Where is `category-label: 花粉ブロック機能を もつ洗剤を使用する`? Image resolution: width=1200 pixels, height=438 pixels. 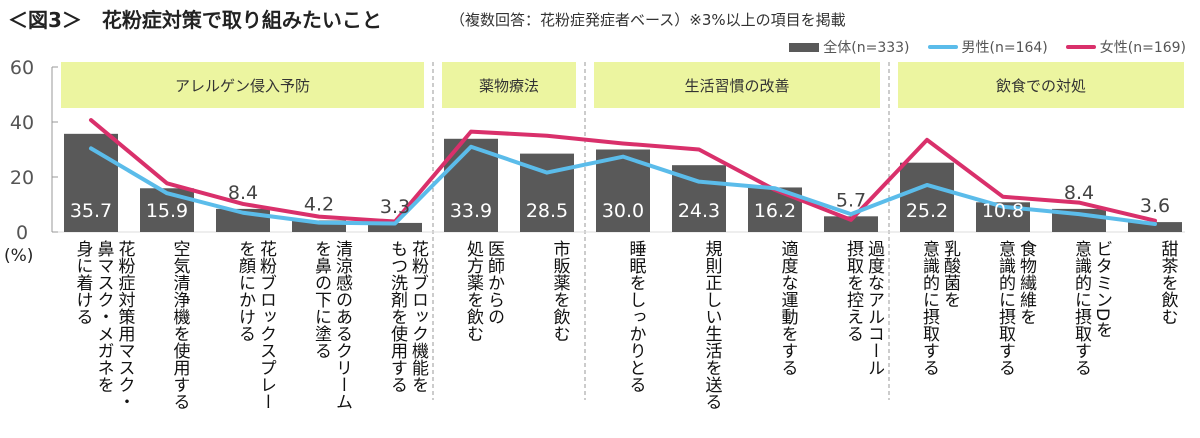 category-label: 花粉ブロック機能を もつ洗剤を使用する is located at coordinates (407, 316).